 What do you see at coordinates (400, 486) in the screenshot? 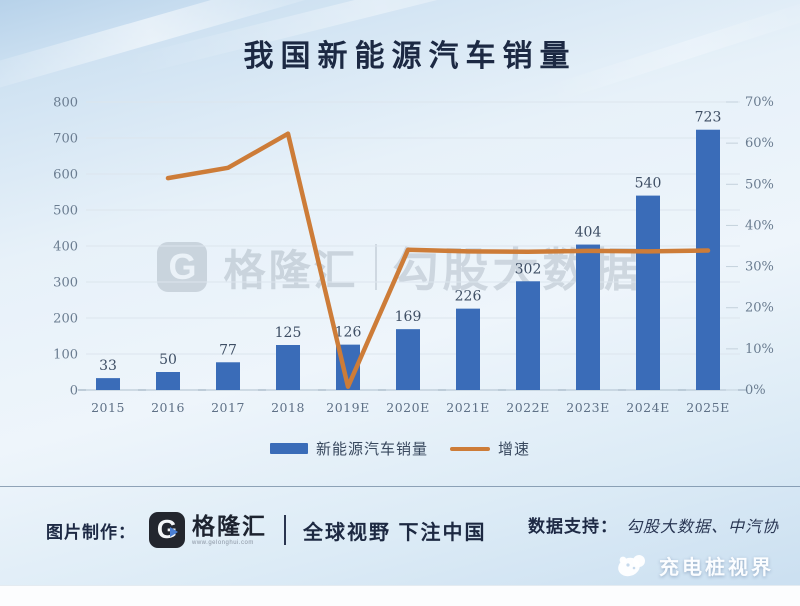
I see `footer-divider` at bounding box center [400, 486].